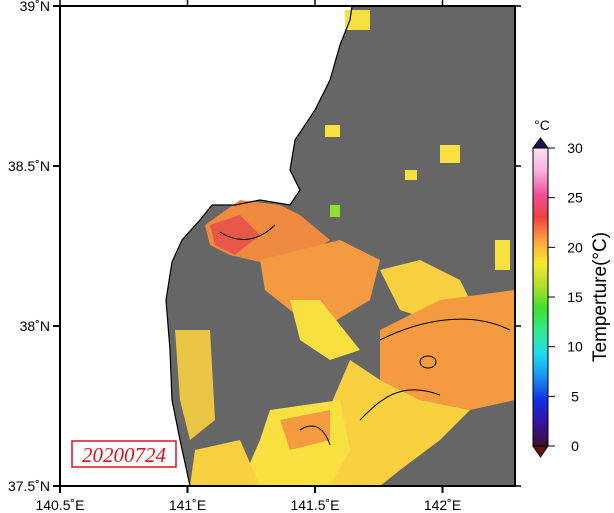 The image size is (614, 513). What do you see at coordinates (540, 451) in the screenshot?
I see `colorbar-min-arrow` at bounding box center [540, 451].